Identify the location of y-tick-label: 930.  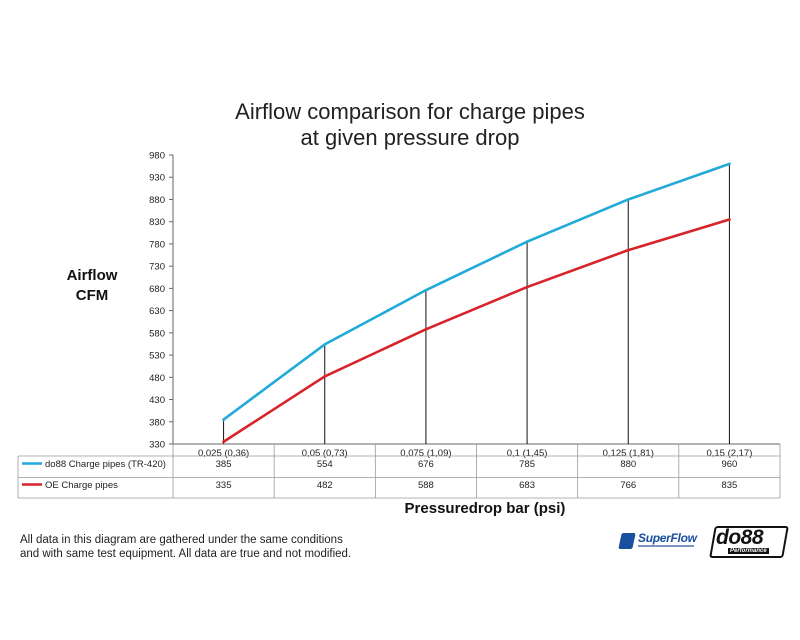
(157, 178).